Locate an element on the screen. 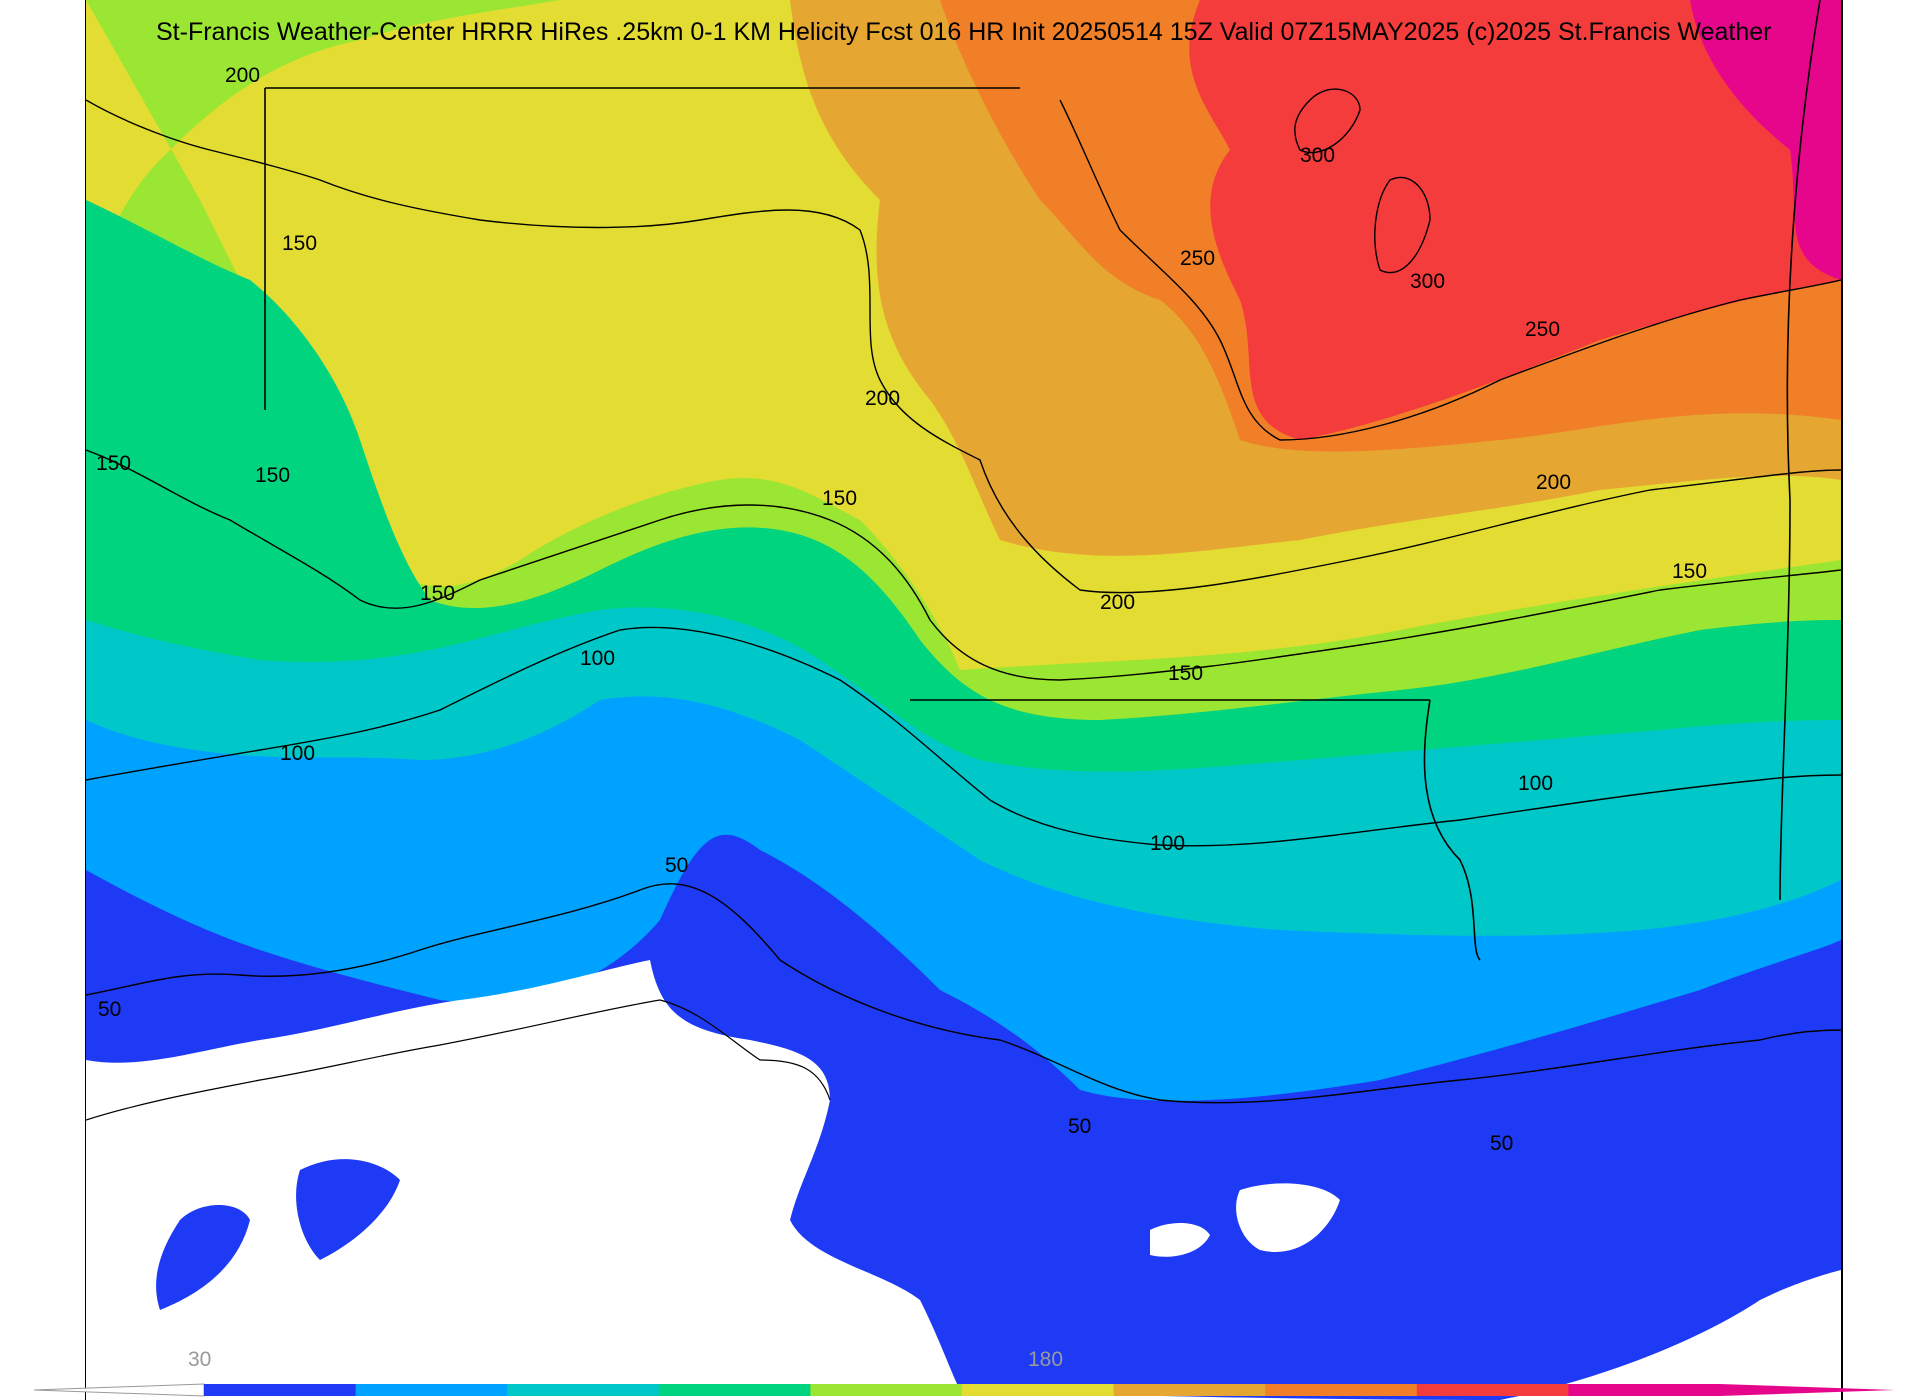 The width and height of the screenshot is (1920, 1400). colorbar-tick-label: 30 is located at coordinates (200, 1359).